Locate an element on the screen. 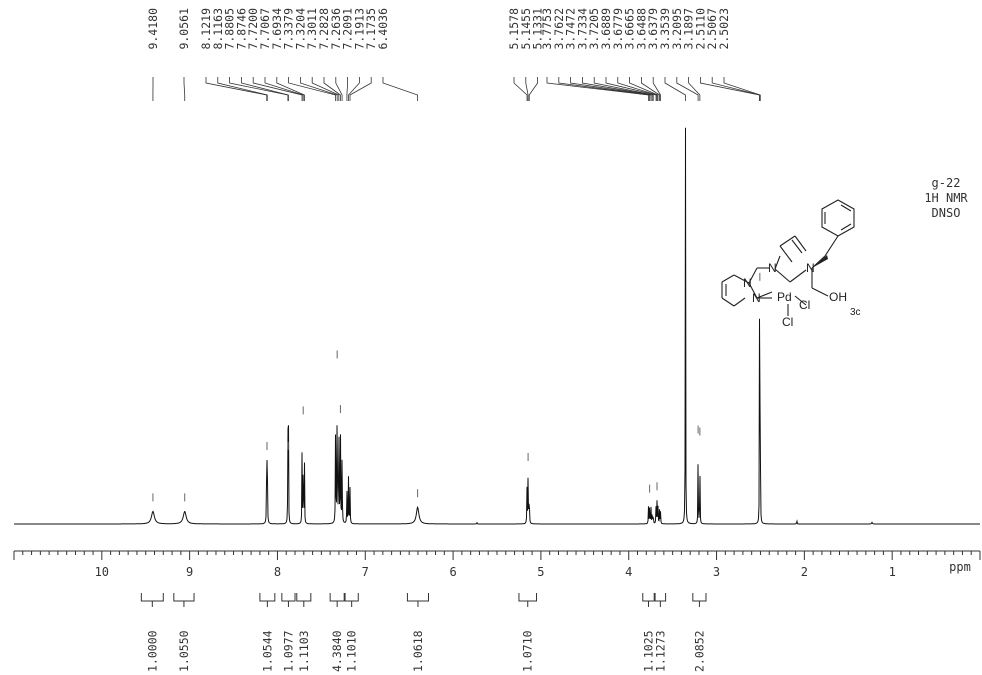 The width and height of the screenshot is (982, 675). annotation-solvent: DNSO is located at coordinates (946, 213).